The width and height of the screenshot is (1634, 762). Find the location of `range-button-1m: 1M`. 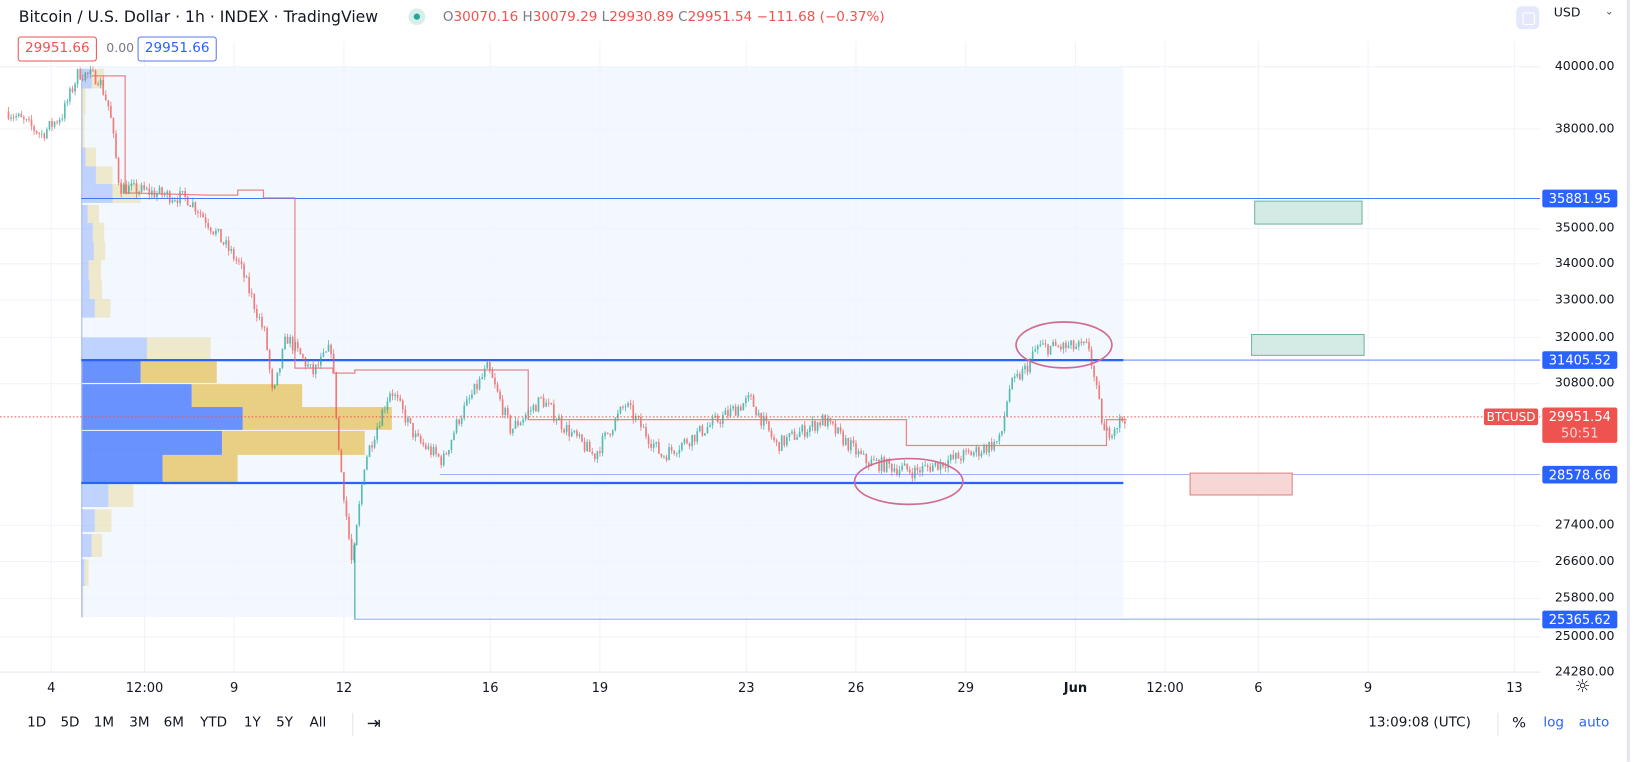

range-button-1m: 1M is located at coordinates (104, 722).